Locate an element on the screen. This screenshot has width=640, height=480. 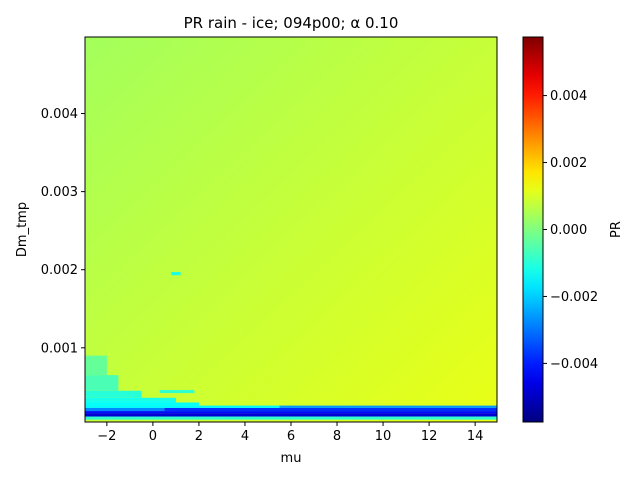
colorbar-tick-label: 0.000 is located at coordinates (568, 230).